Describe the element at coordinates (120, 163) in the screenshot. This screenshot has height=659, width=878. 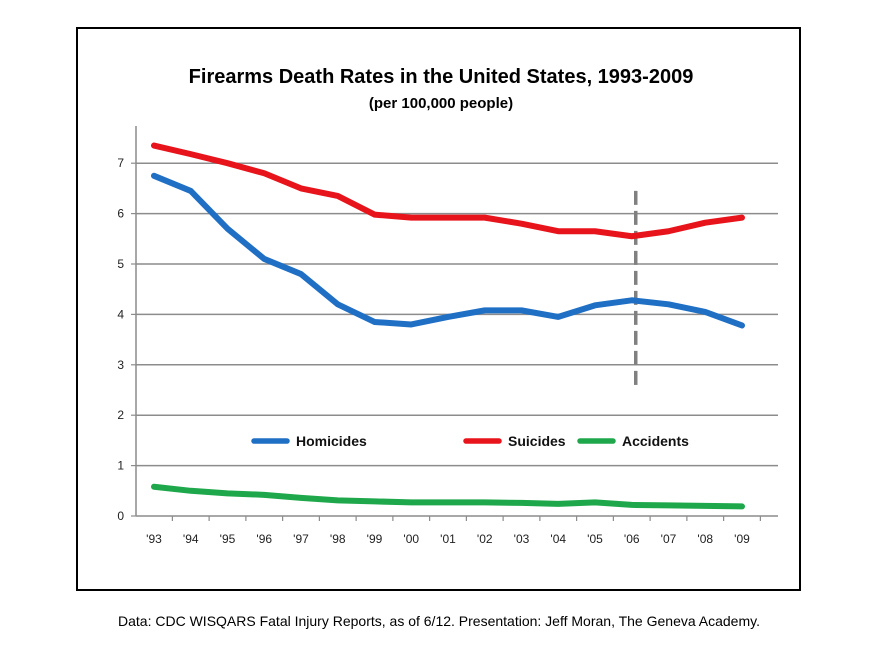
I see `y-tick-label-7: 7` at that location.